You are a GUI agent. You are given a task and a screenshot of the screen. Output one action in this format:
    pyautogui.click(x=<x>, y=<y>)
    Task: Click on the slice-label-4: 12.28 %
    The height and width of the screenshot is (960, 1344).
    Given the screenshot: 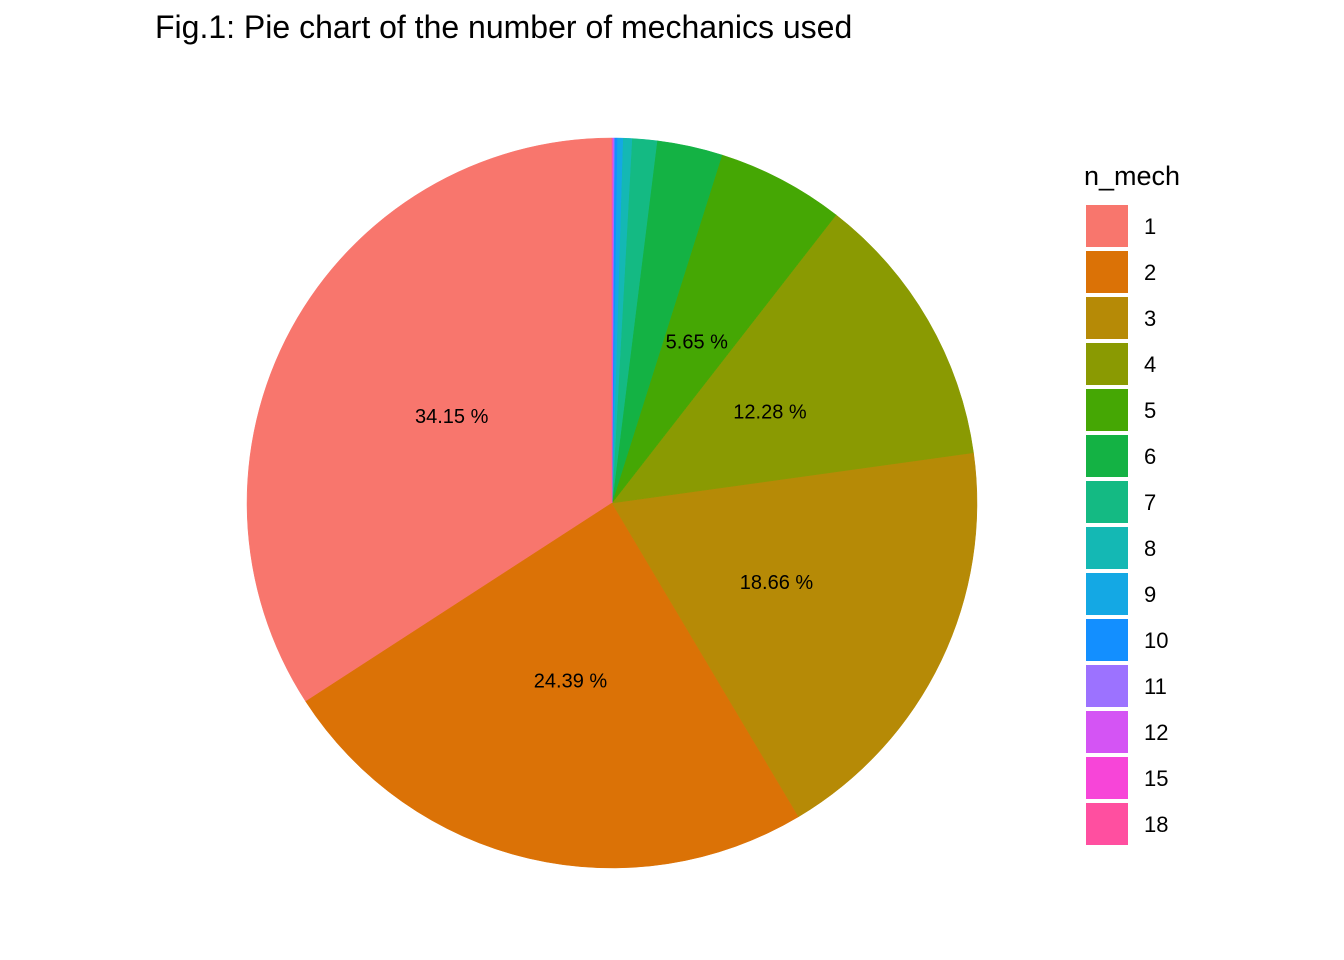 What is the action you would take?
    pyautogui.click(x=770, y=413)
    